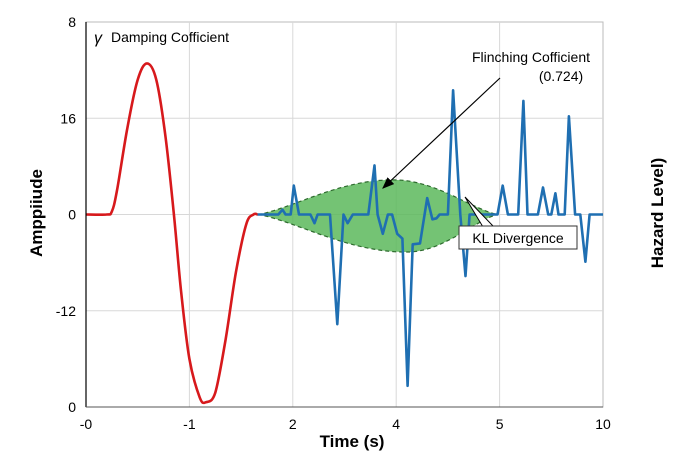  Describe the element at coordinates (293, 424) in the screenshot. I see `x-tick-label: 2` at that location.